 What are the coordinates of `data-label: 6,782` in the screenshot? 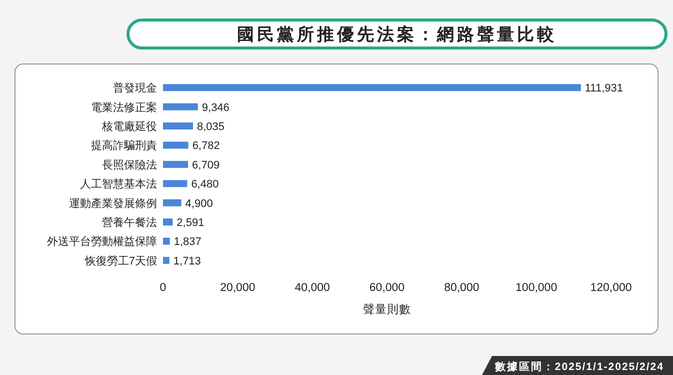 It's located at (206, 146).